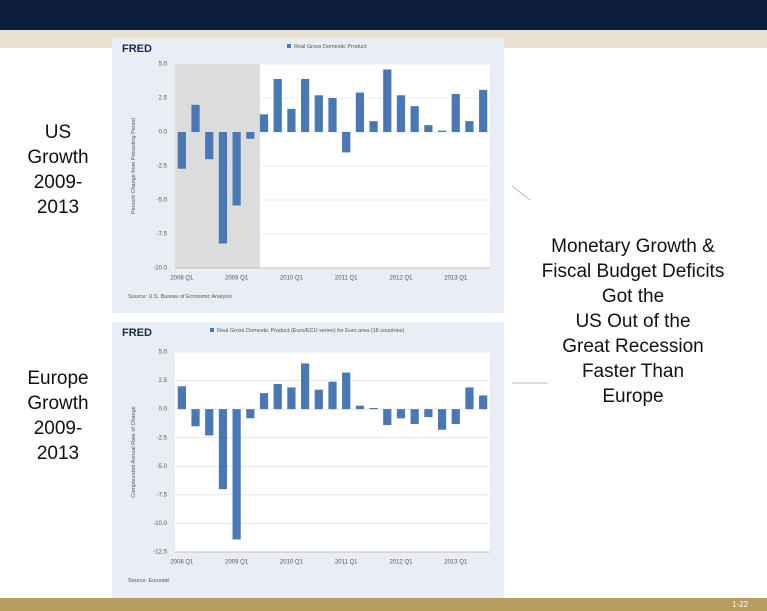 The image size is (767, 611). Describe the element at coordinates (383, 15) in the screenshot. I see `header-bar` at that location.